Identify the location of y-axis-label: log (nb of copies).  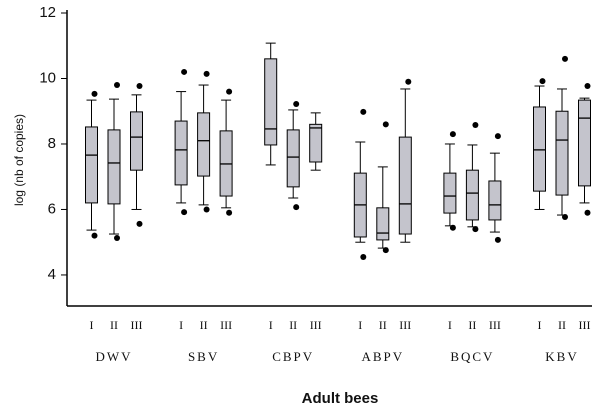
(19, 160).